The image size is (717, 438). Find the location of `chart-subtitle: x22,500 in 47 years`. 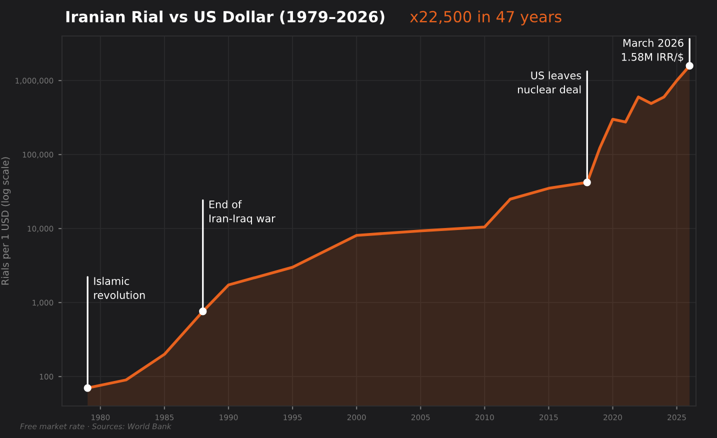

chart-subtitle: x22,500 in 47 years is located at coordinates (486, 18).